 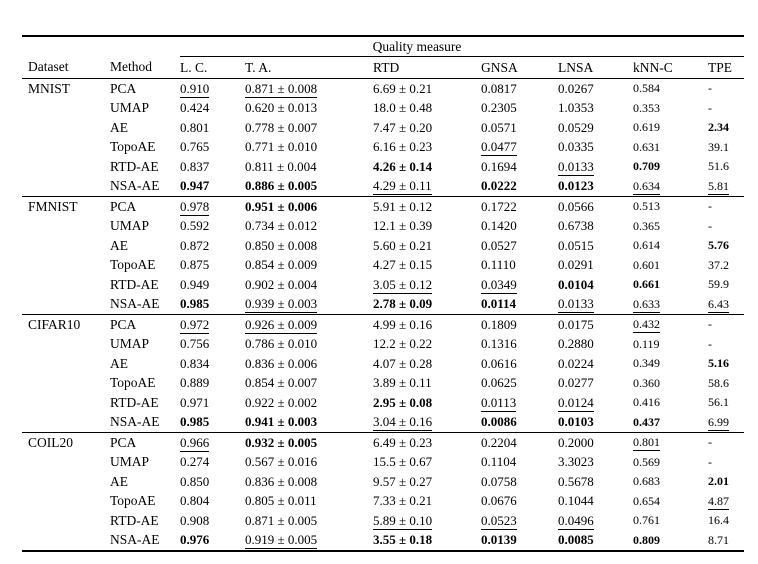 What do you see at coordinates (646, 166) in the screenshot?
I see `value-text: 0.709` at bounding box center [646, 166].